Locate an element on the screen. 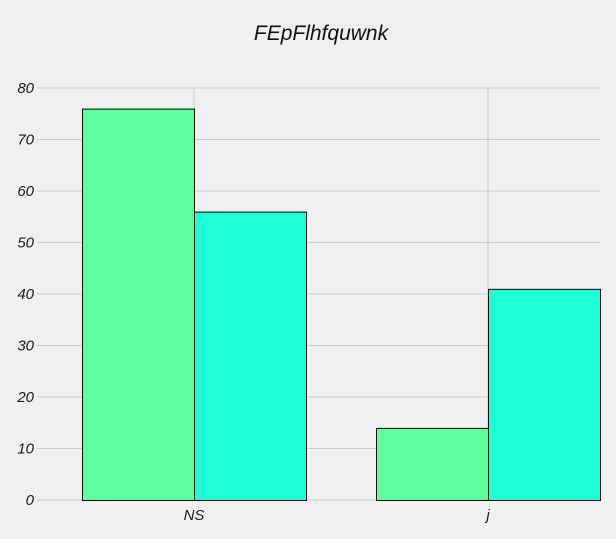 The image size is (616, 539). x-tick-label: j is located at coordinates (487, 515).